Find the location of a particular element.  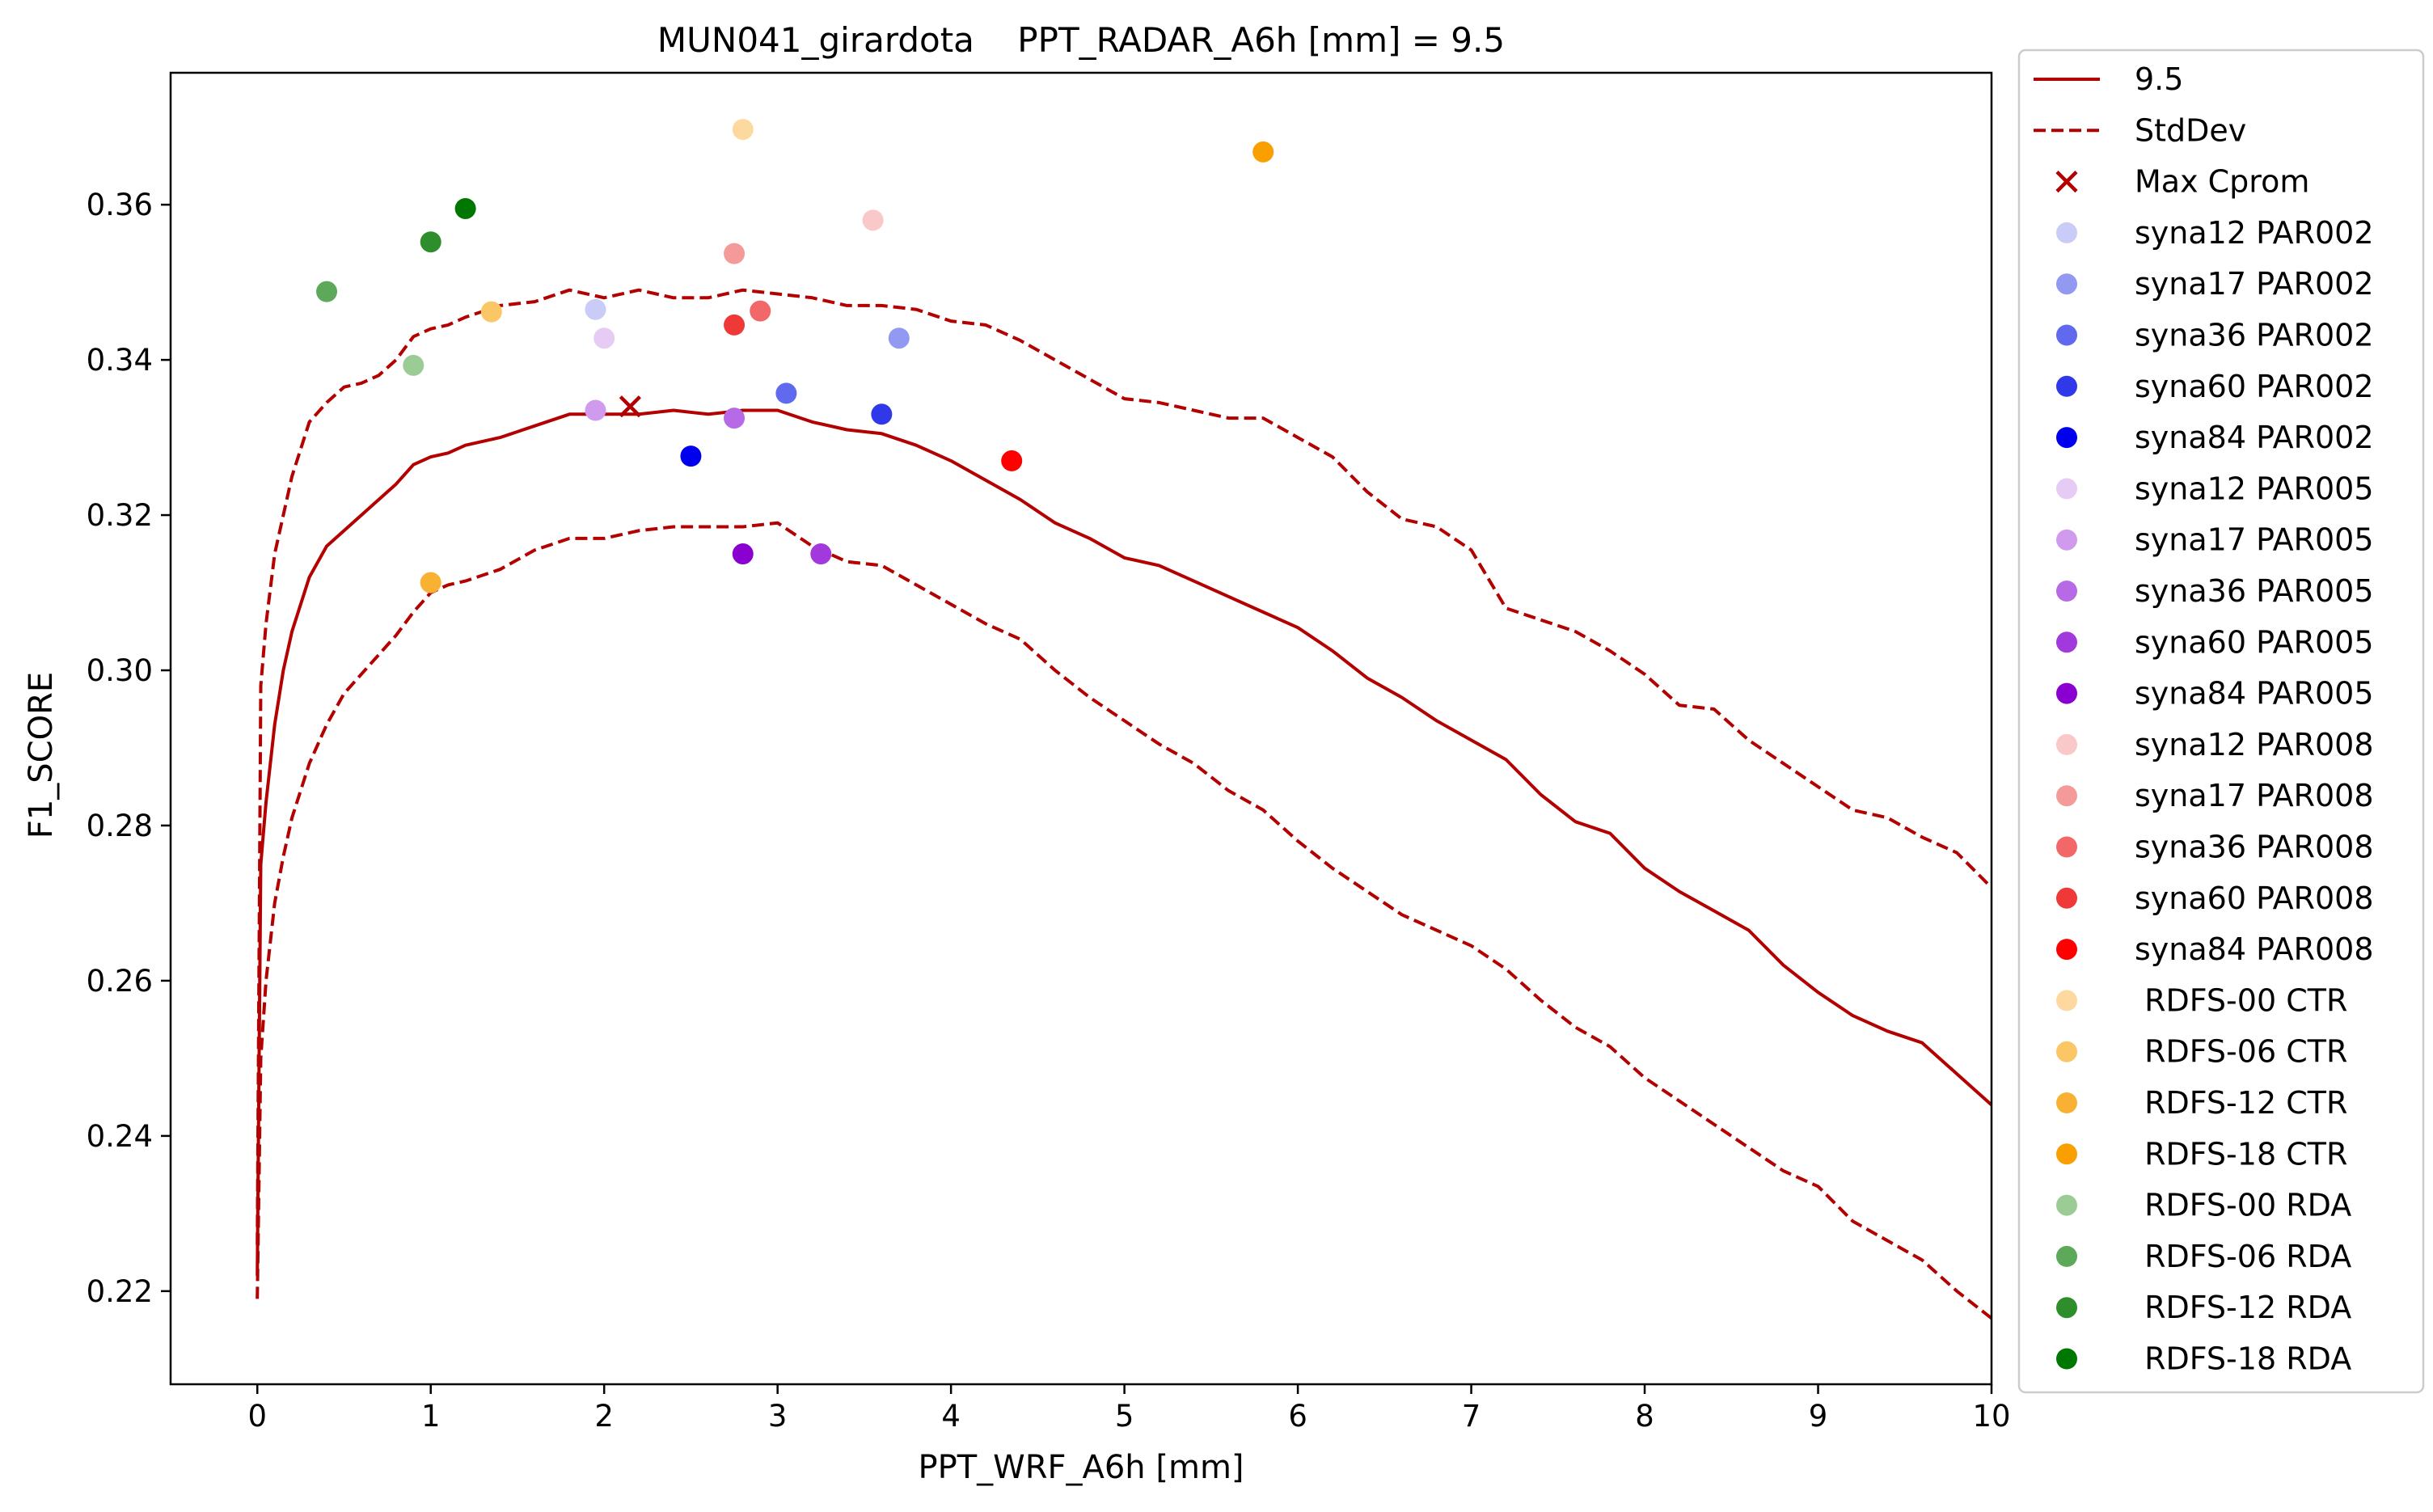

x-tick-label: 7 is located at coordinates (1471, 1416).